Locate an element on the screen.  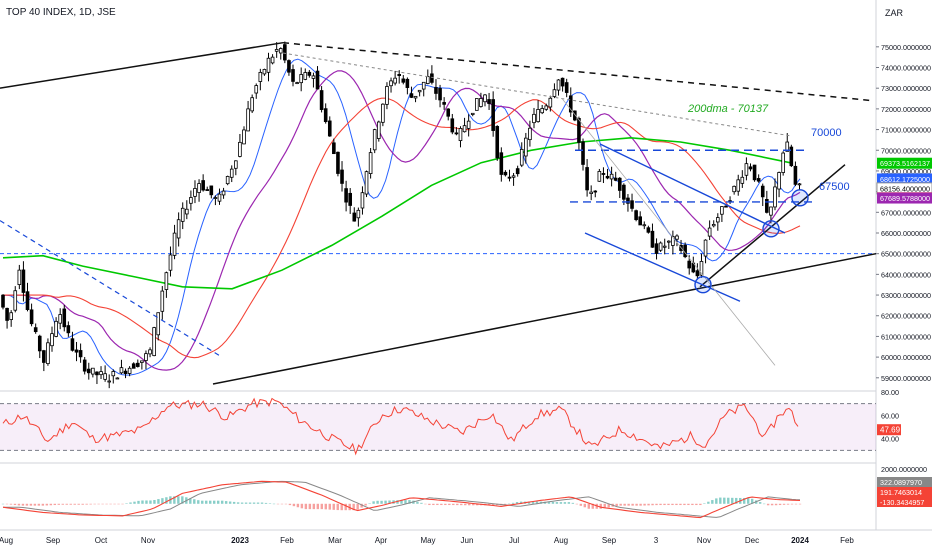
touch-point-circle is located at coordinates (703, 285).